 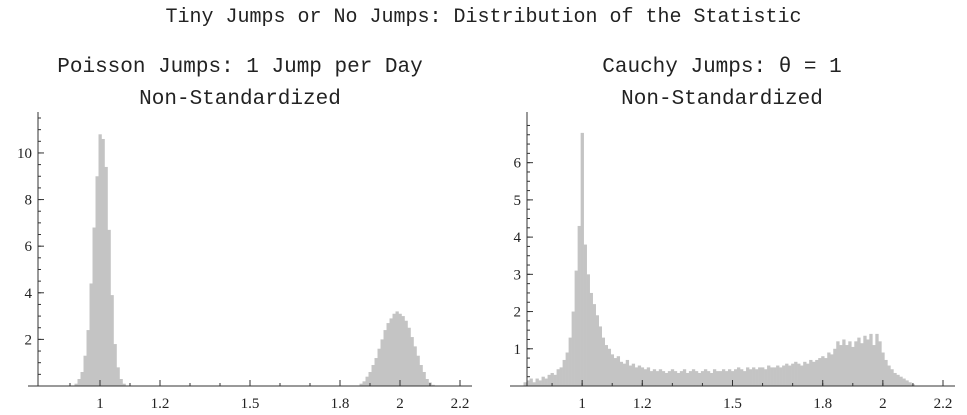 I want to click on x-tick-label: 1.8, so click(x=822, y=404).